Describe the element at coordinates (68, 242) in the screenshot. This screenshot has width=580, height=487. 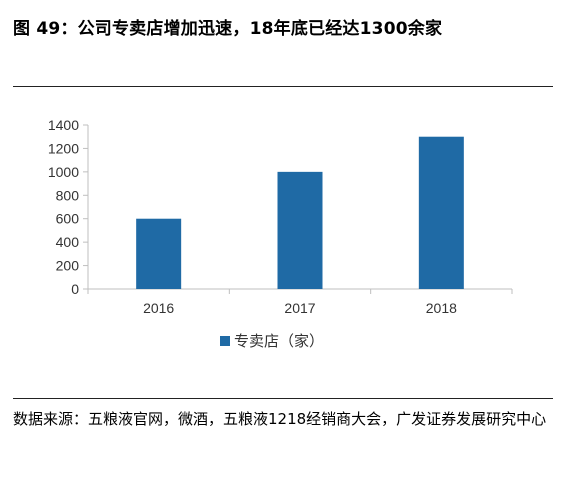
I see `y-tick-label: 400` at that location.